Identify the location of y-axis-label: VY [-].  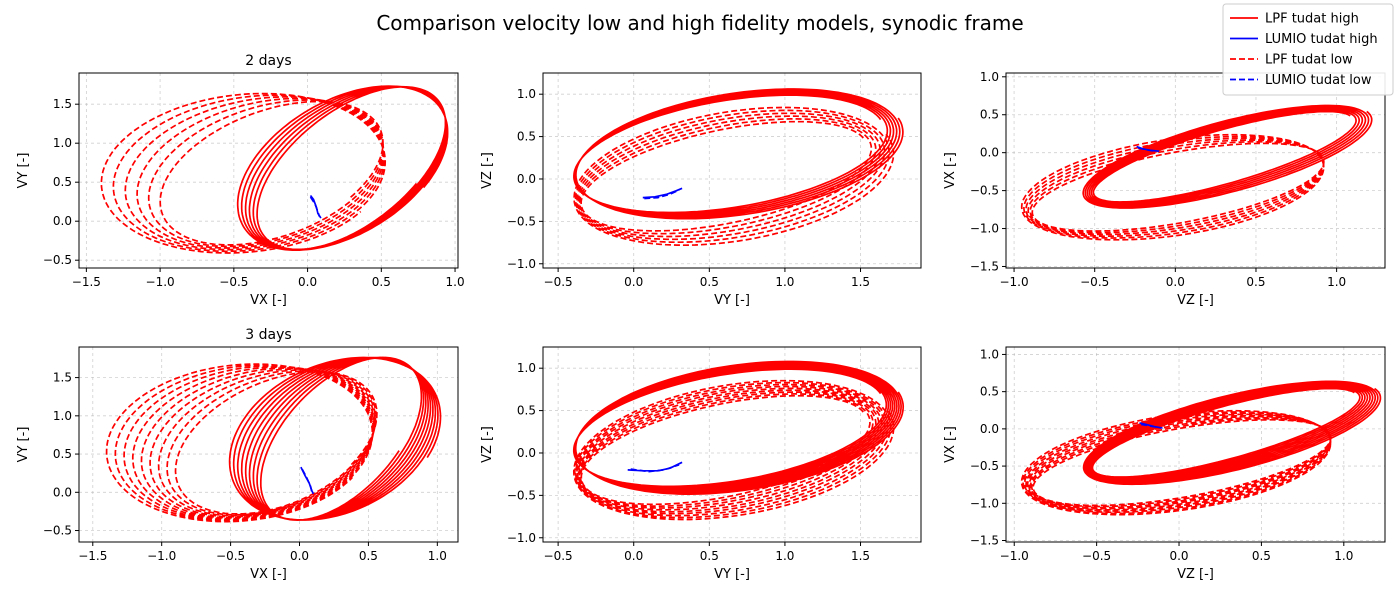
(23, 445).